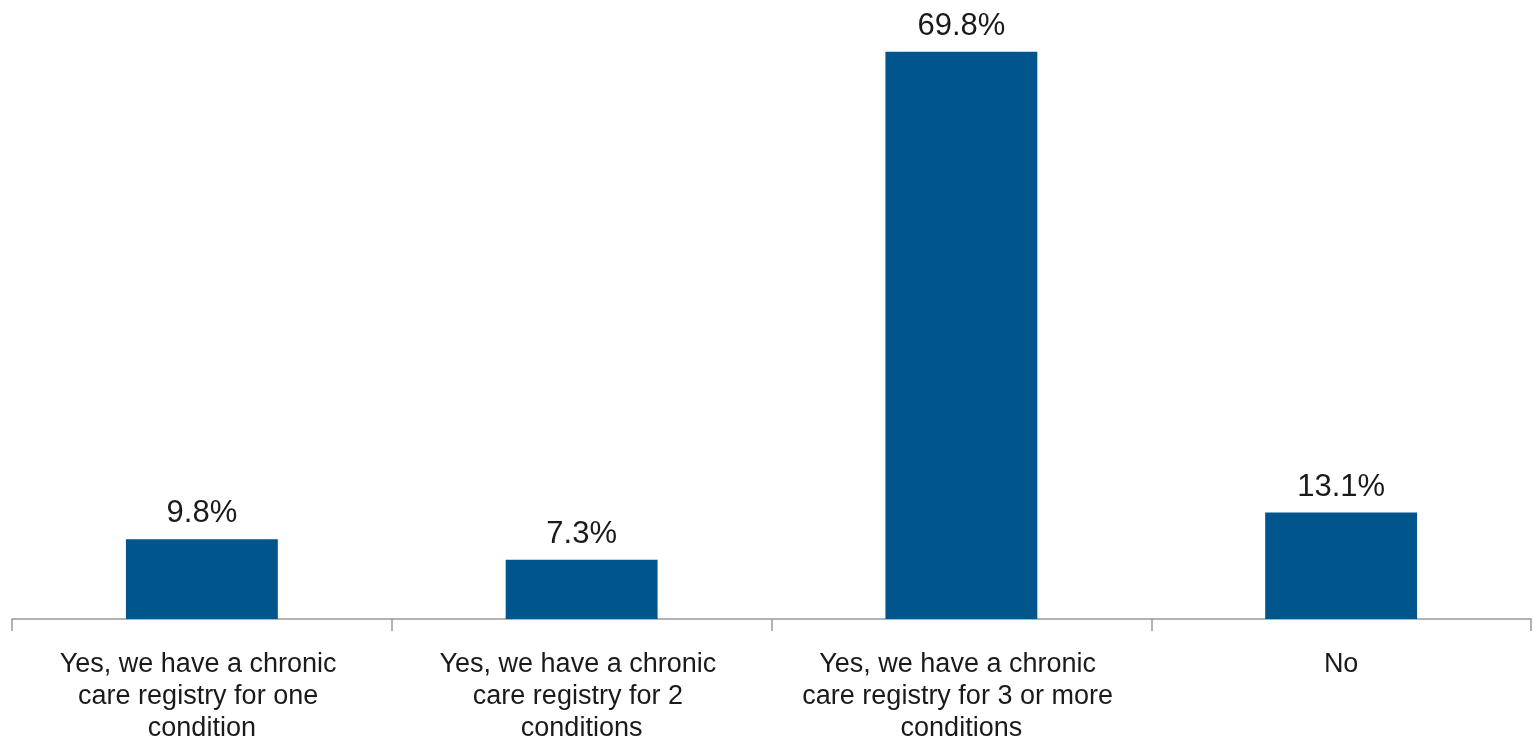  Describe the element at coordinates (1341, 663) in the screenshot. I see `x-tick-label: No` at that location.